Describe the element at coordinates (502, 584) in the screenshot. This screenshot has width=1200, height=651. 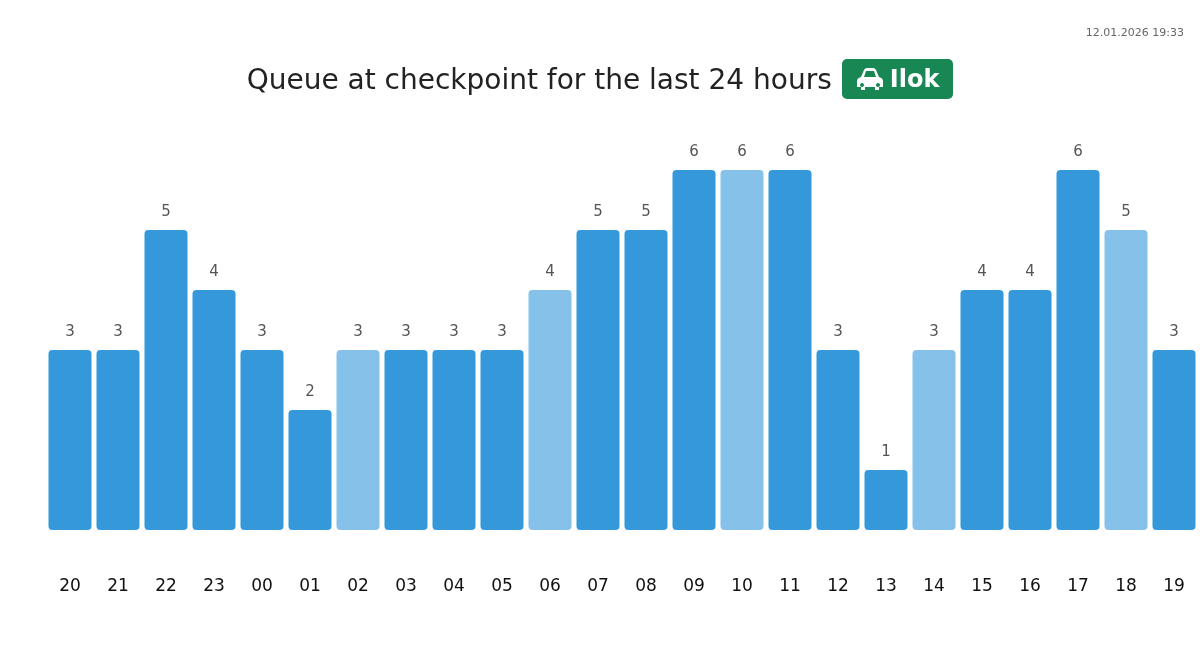
I see `x-tick-label: 05` at that location.